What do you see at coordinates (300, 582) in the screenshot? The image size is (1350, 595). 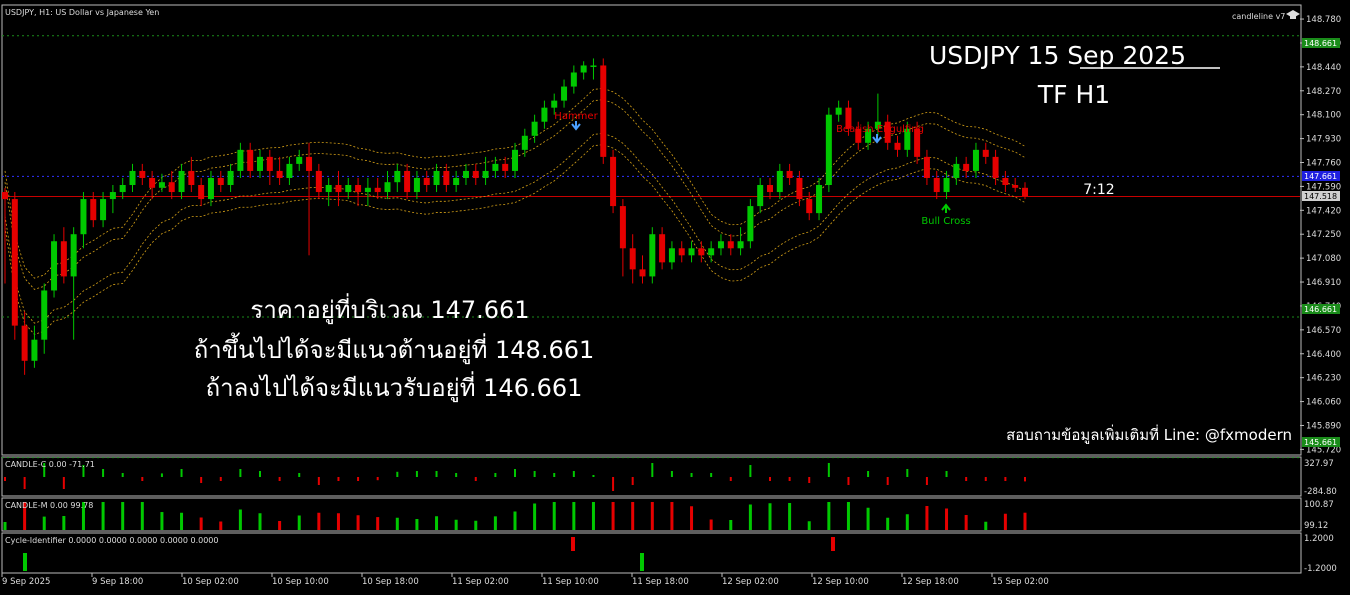 I see `x-tick-label: 10 Sep 10:00` at bounding box center [300, 582].